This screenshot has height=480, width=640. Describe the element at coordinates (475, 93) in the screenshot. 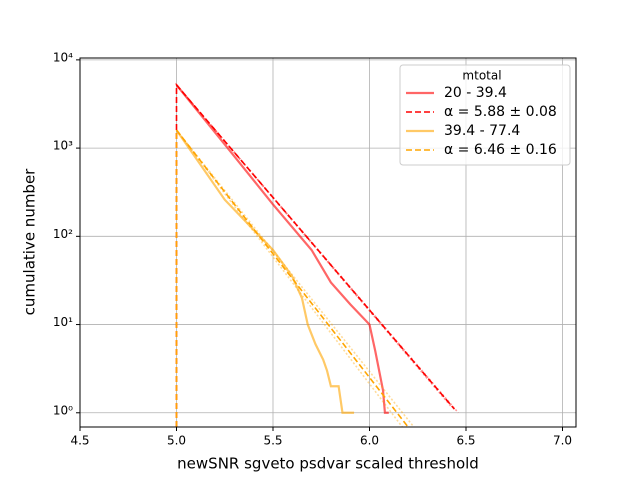

I see `legend-label: 20 - 39.4` at that location.